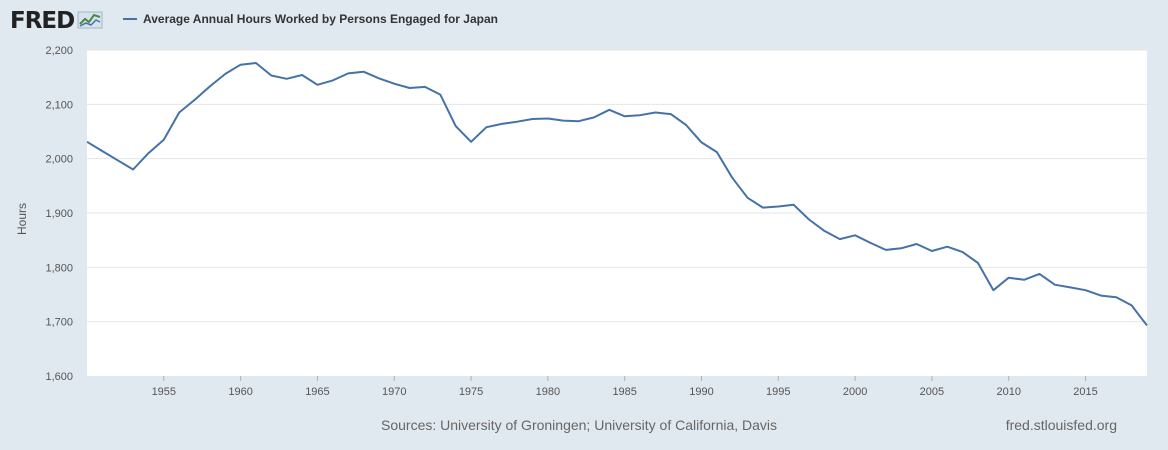 The width and height of the screenshot is (1168, 450). What do you see at coordinates (59, 214) in the screenshot?
I see `y-tick-label: 1,900` at bounding box center [59, 214].